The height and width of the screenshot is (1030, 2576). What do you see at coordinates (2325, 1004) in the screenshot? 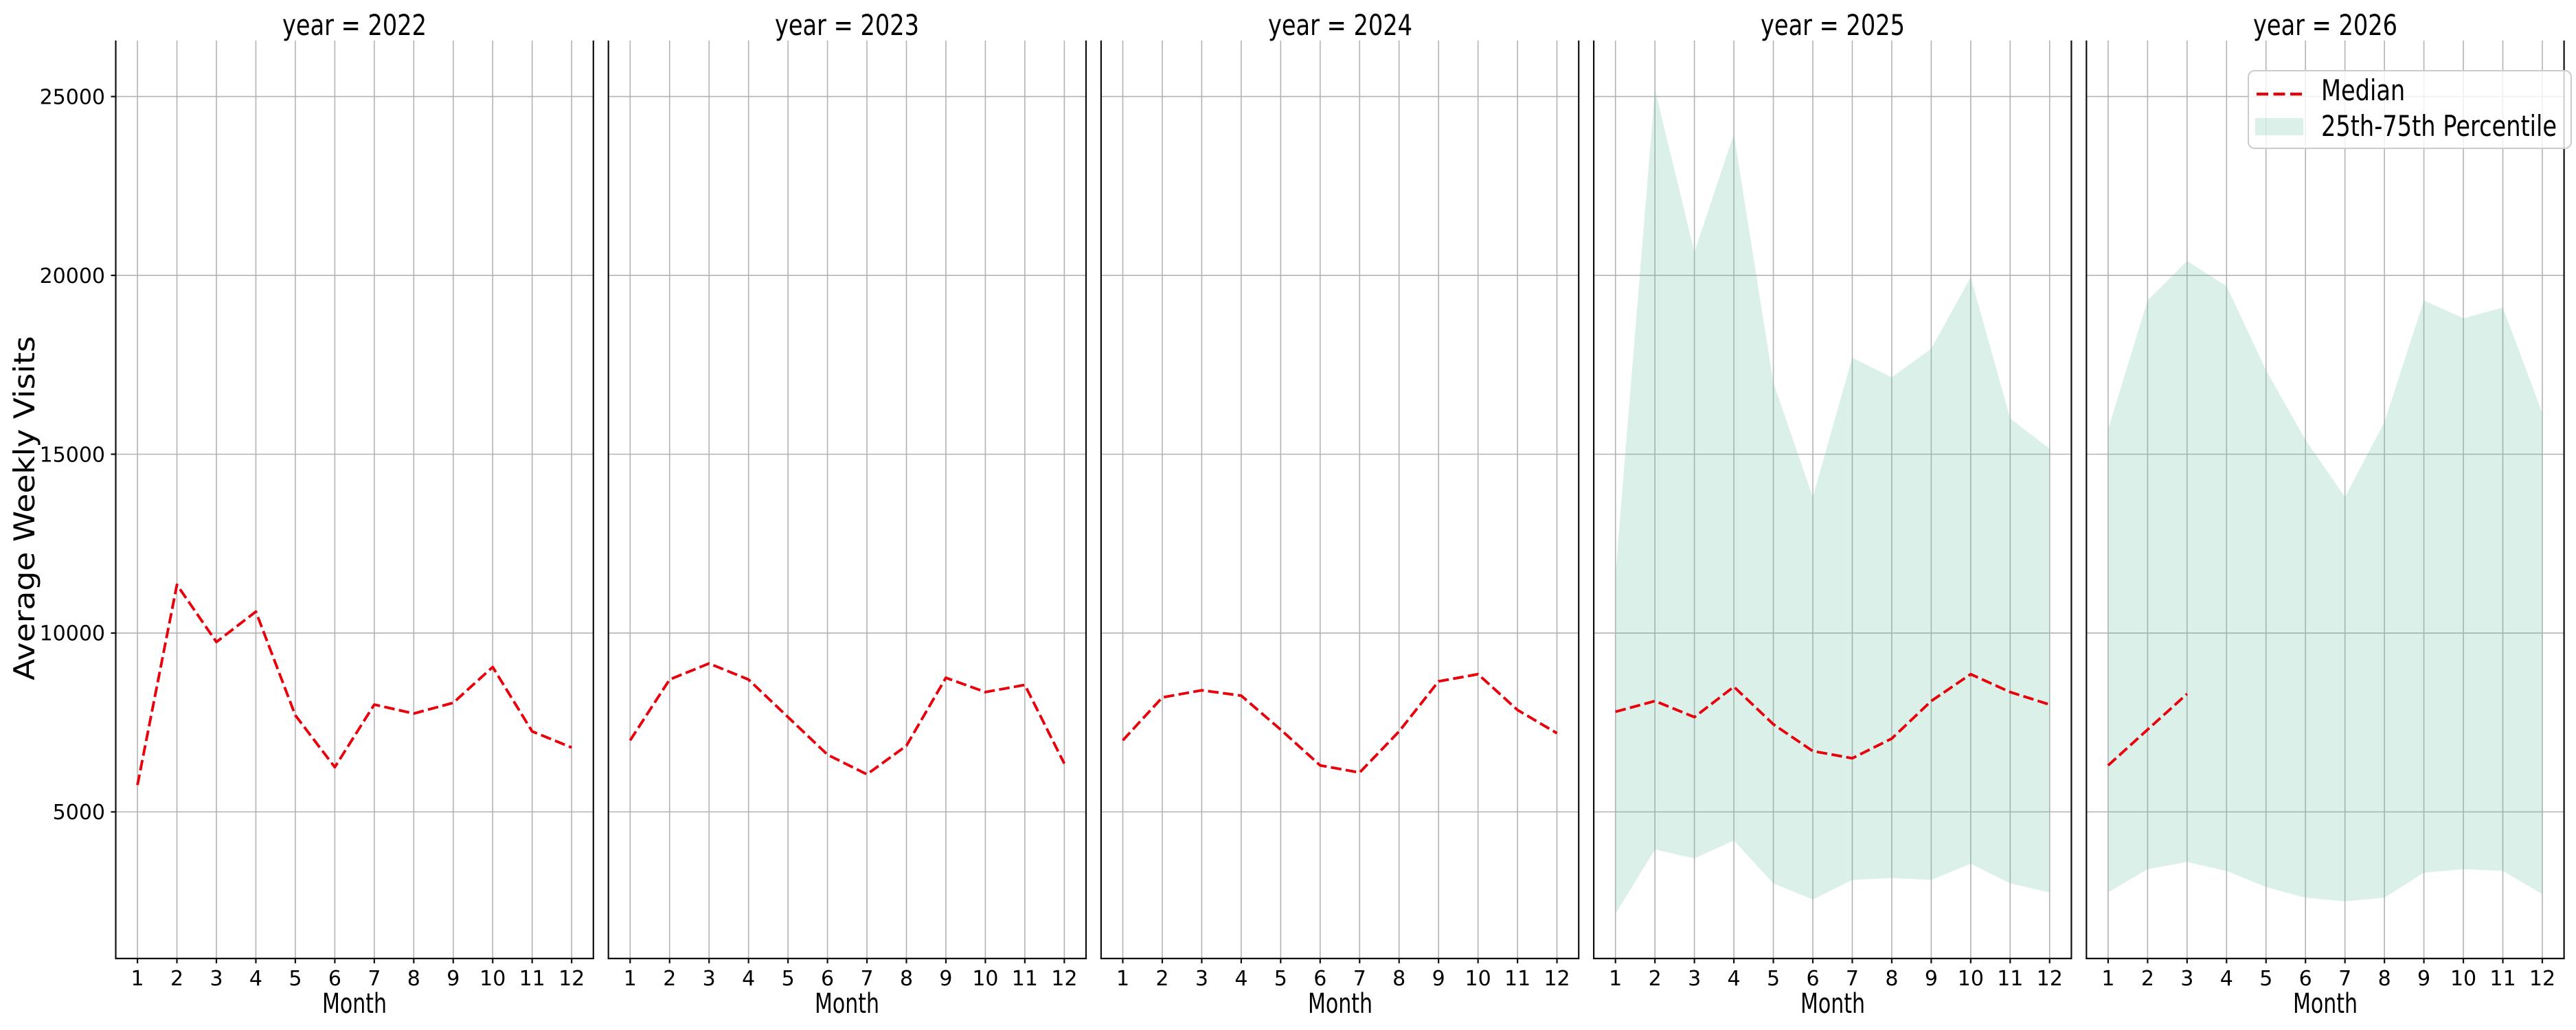
I see `x-axis-label-2026: Month` at bounding box center [2325, 1004].